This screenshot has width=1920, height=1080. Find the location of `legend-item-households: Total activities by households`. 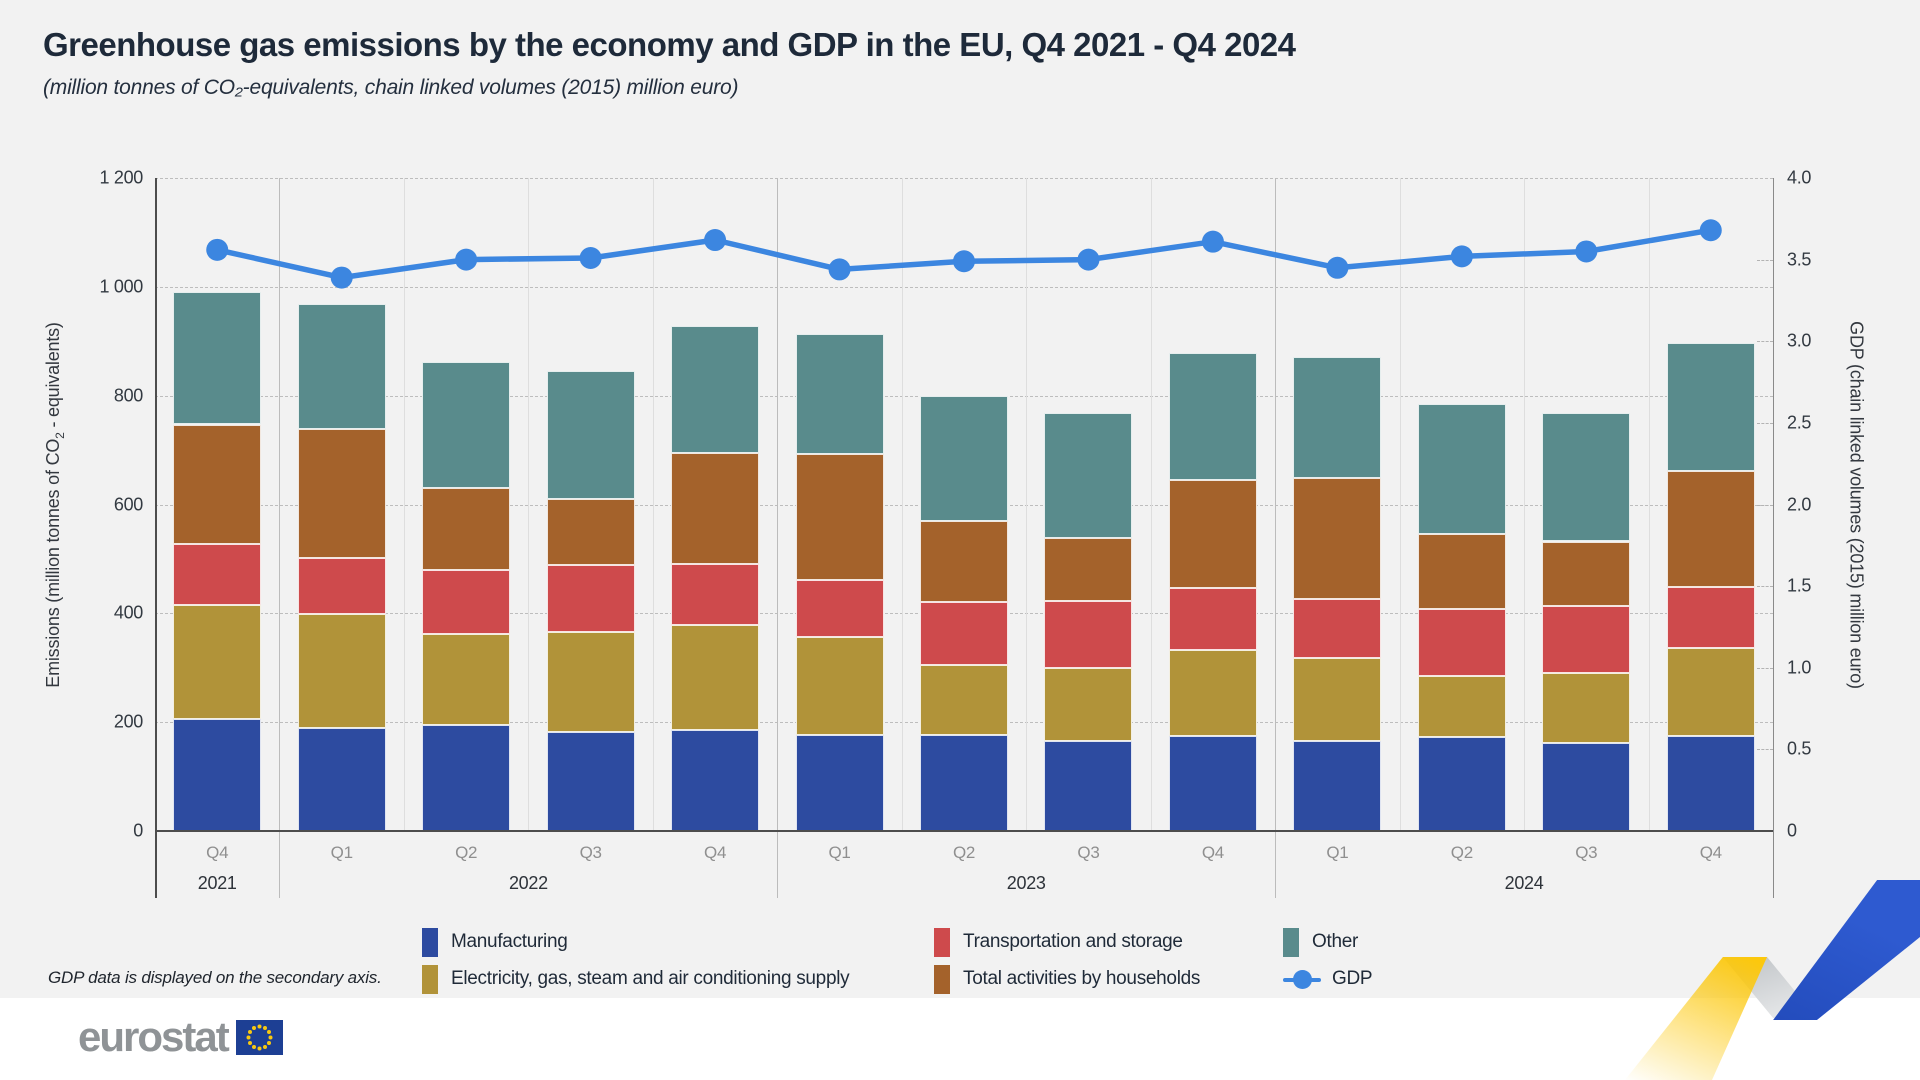

legend-item-households: Total activities by households is located at coordinates (1067, 979).